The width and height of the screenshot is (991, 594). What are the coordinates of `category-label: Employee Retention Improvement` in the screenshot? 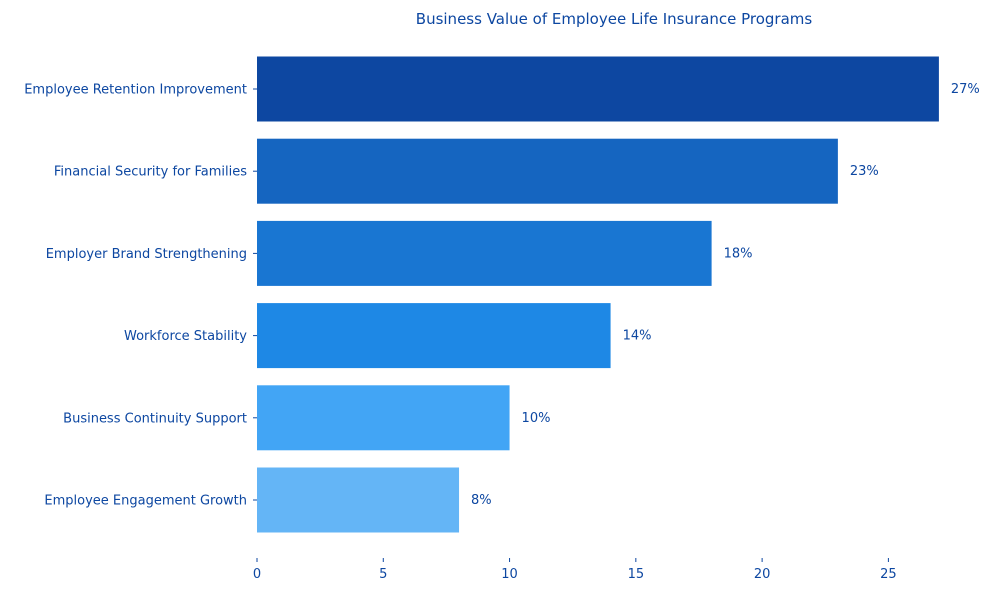 It's located at (135, 90).